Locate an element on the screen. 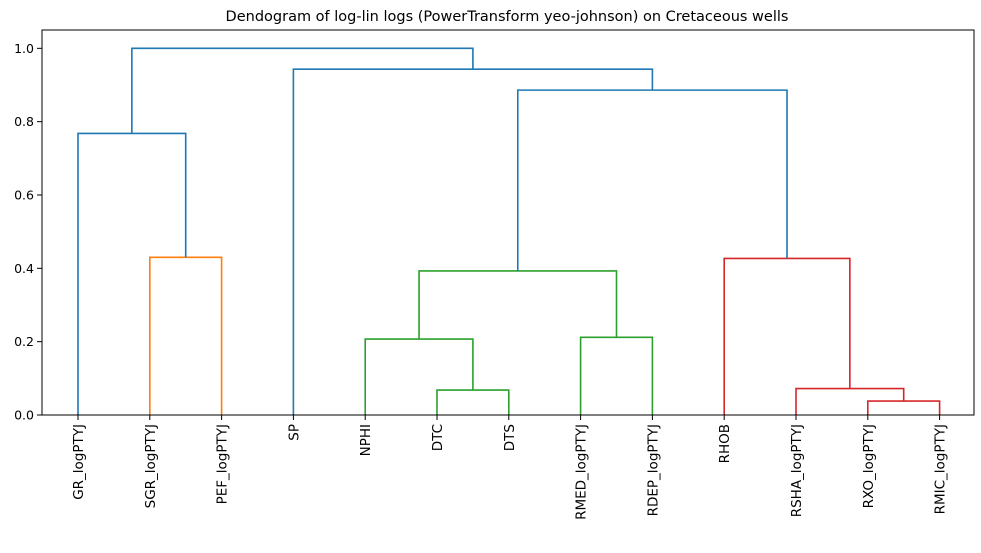 Image resolution: width=981 pixels, height=553 pixels. leaf-label-nphi: NPHI is located at coordinates (366, 440).